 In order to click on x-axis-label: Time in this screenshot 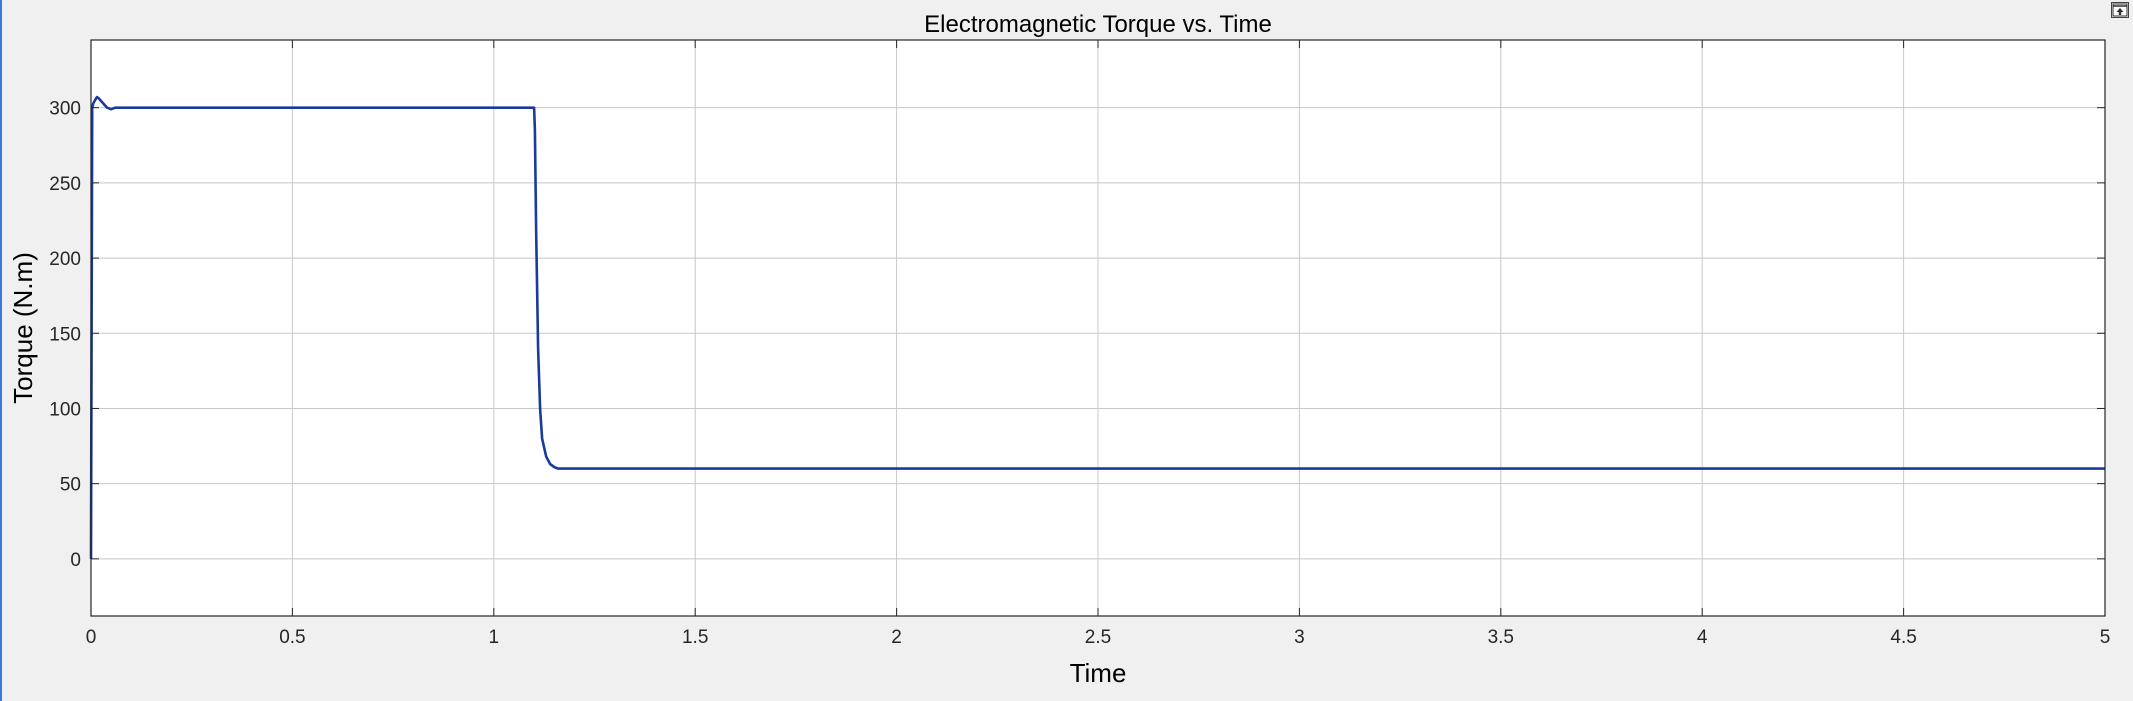, I will do `click(1098, 673)`.